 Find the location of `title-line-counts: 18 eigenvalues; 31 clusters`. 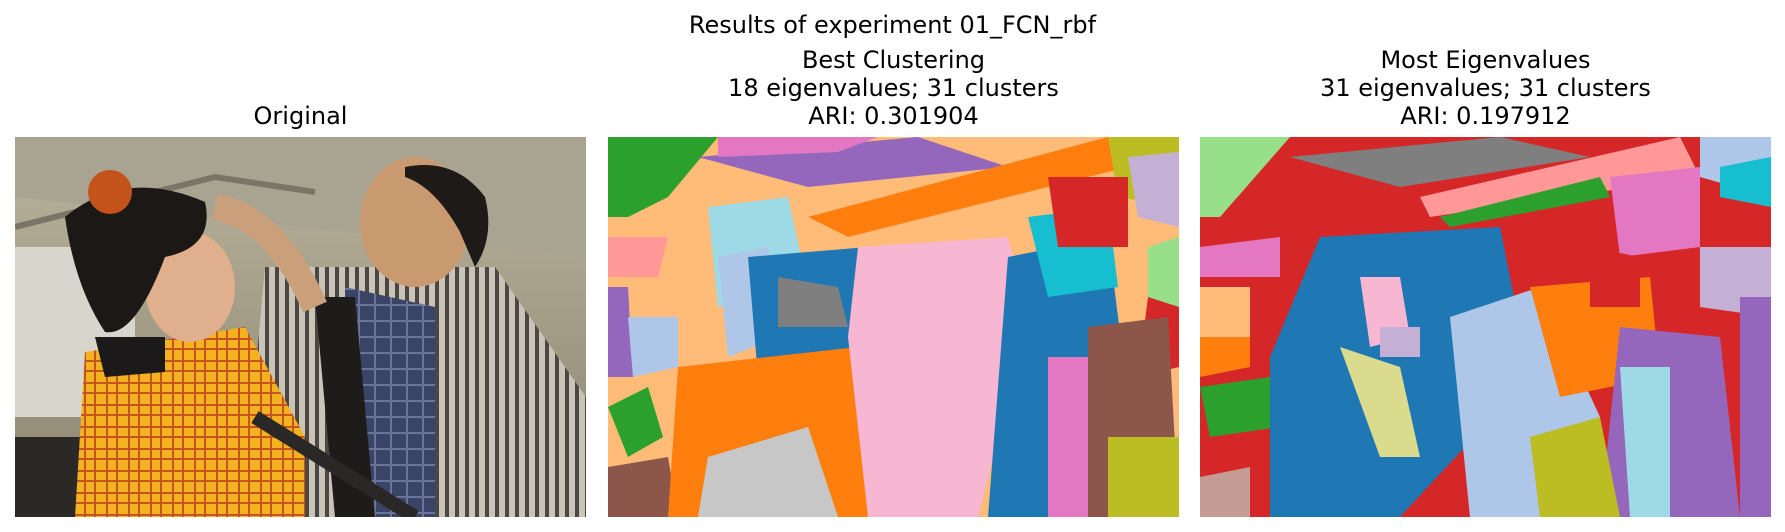

title-line-counts: 18 eigenvalues; 31 clusters is located at coordinates (893, 88).